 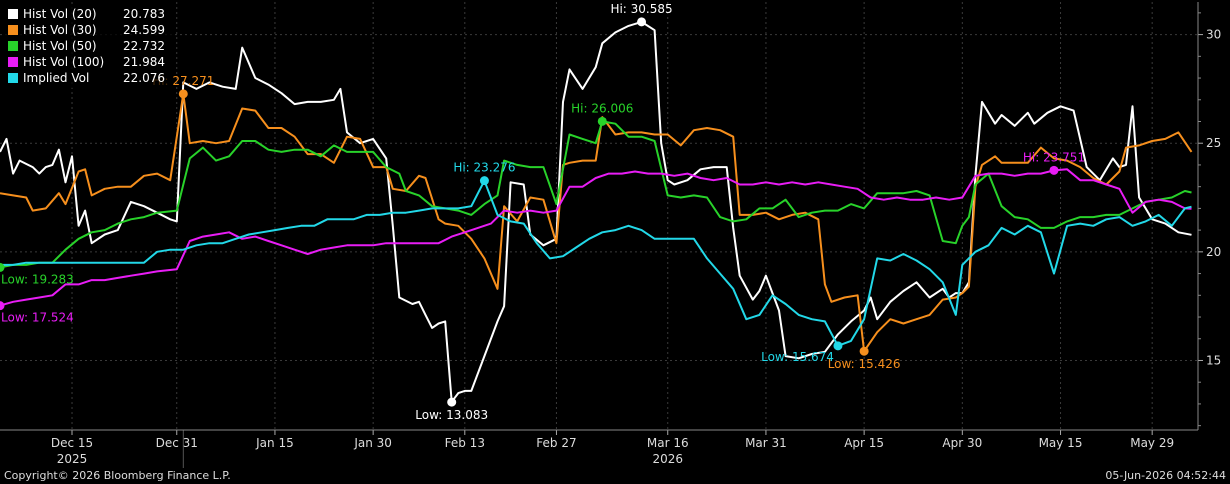 I want to click on legend-entry: Hist Vol (50) 22.732, so click(x=88, y=46).